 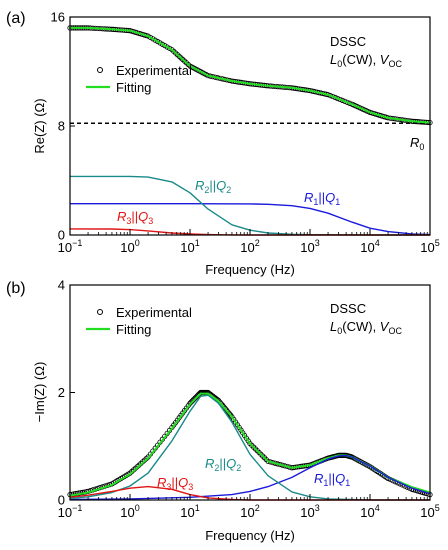 I want to click on r0-label: R0, so click(x=417, y=143).